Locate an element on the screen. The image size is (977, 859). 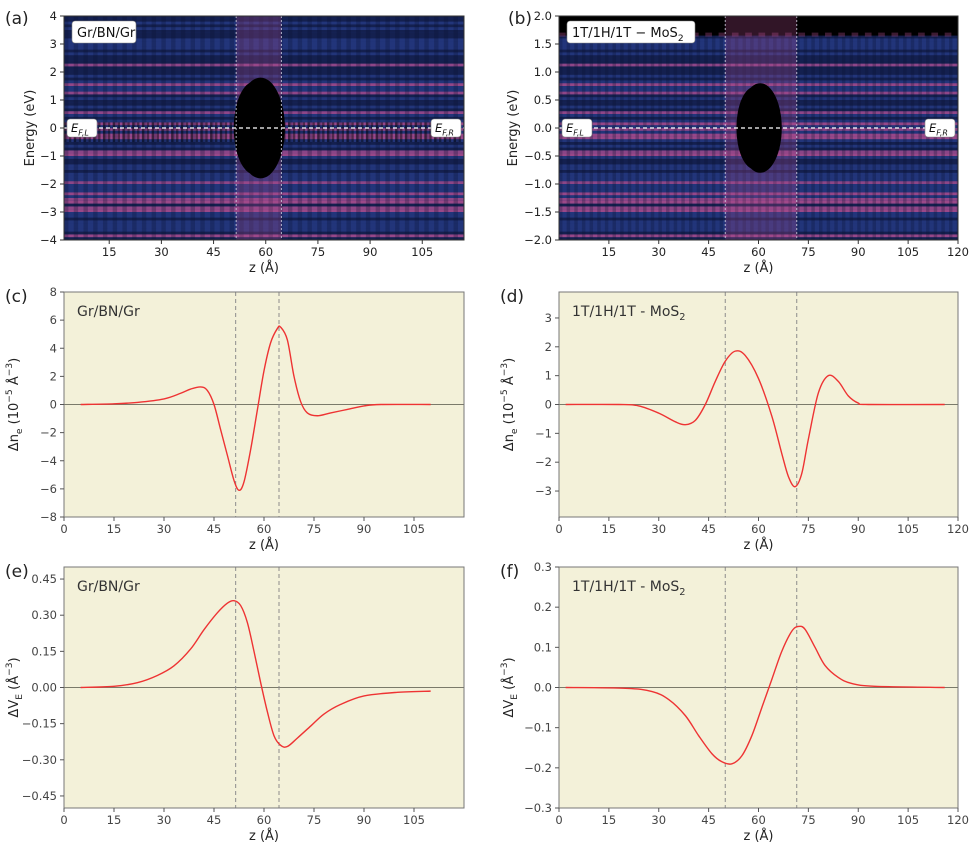
panel-letter: (c) is located at coordinates (16, 297).